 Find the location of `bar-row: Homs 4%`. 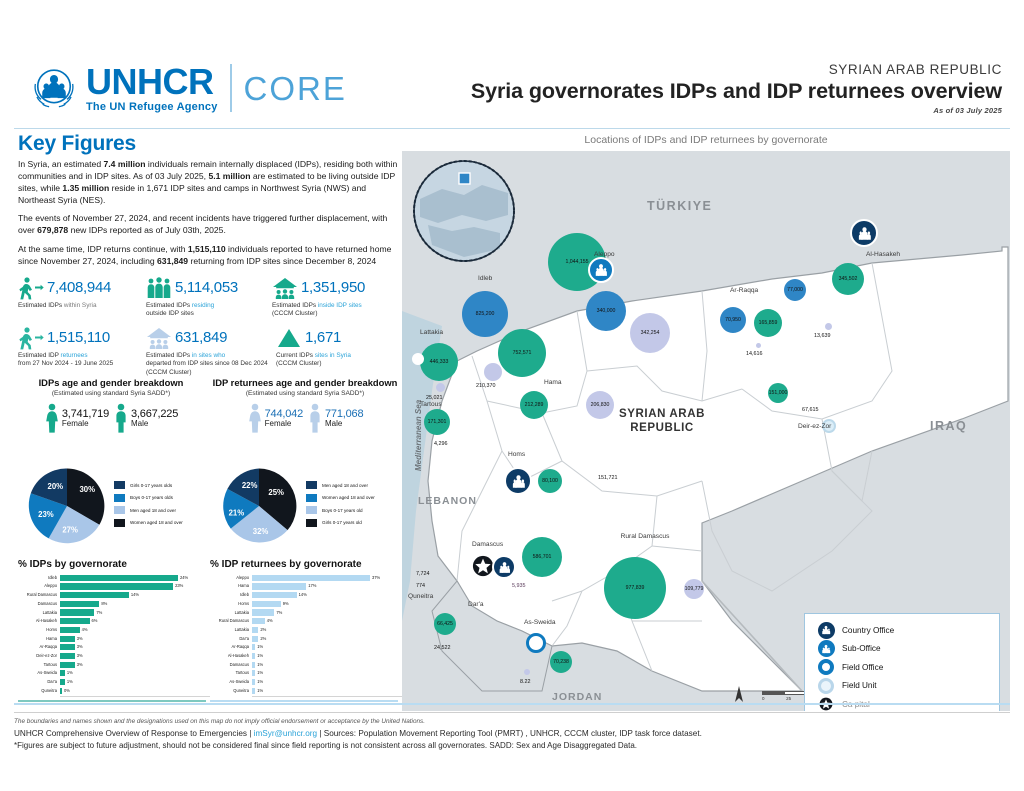

bar-row: Homs 4% is located at coordinates (114, 630).